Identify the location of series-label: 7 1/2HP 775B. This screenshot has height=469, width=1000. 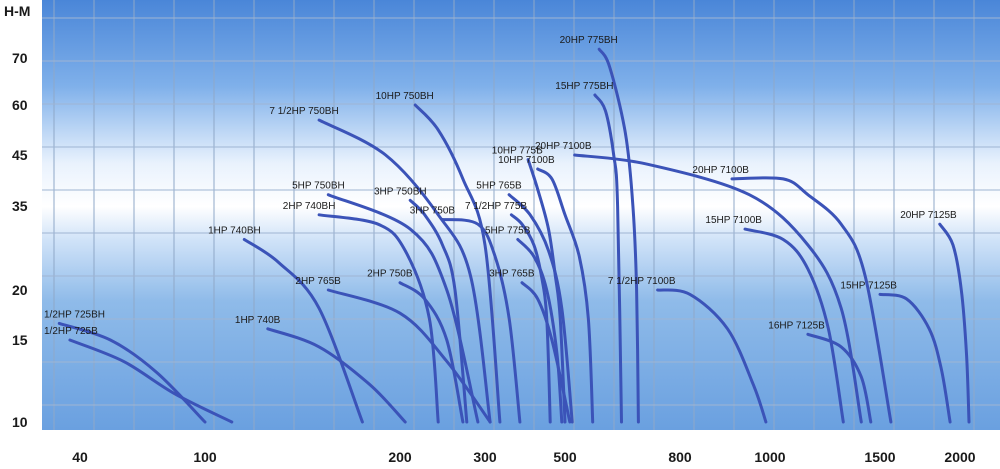
(496, 206).